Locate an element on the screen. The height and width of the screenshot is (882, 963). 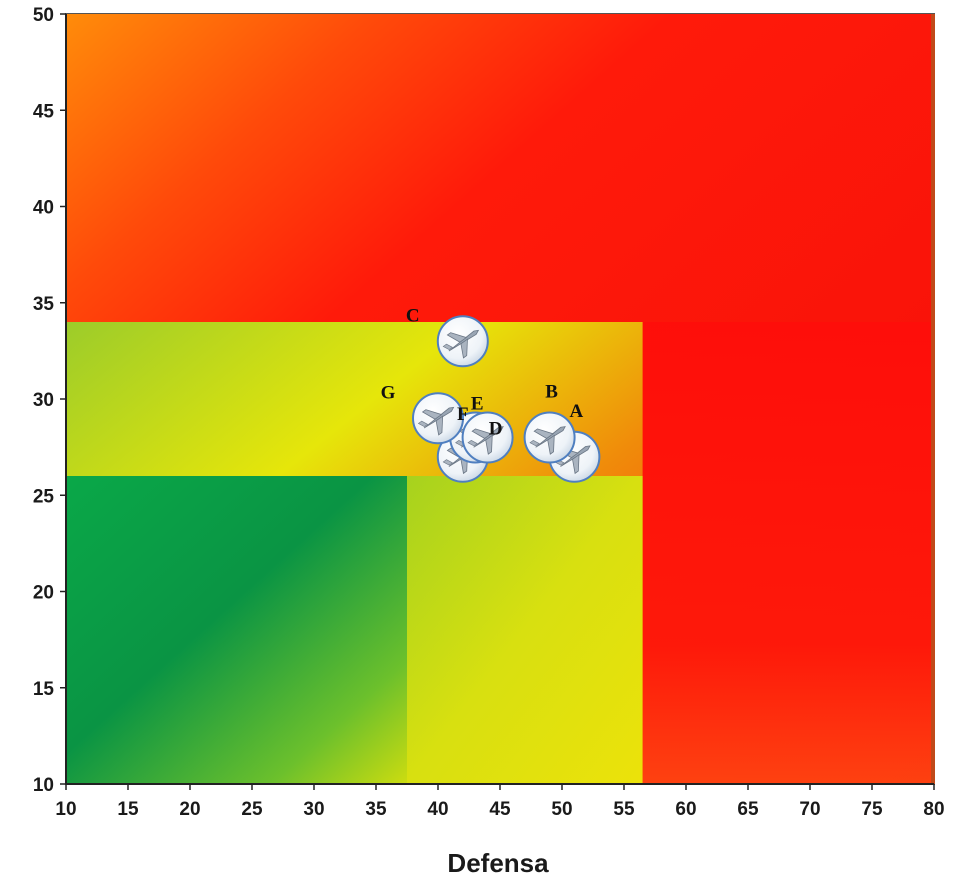
point-label-g: G is located at coordinates (388, 392).